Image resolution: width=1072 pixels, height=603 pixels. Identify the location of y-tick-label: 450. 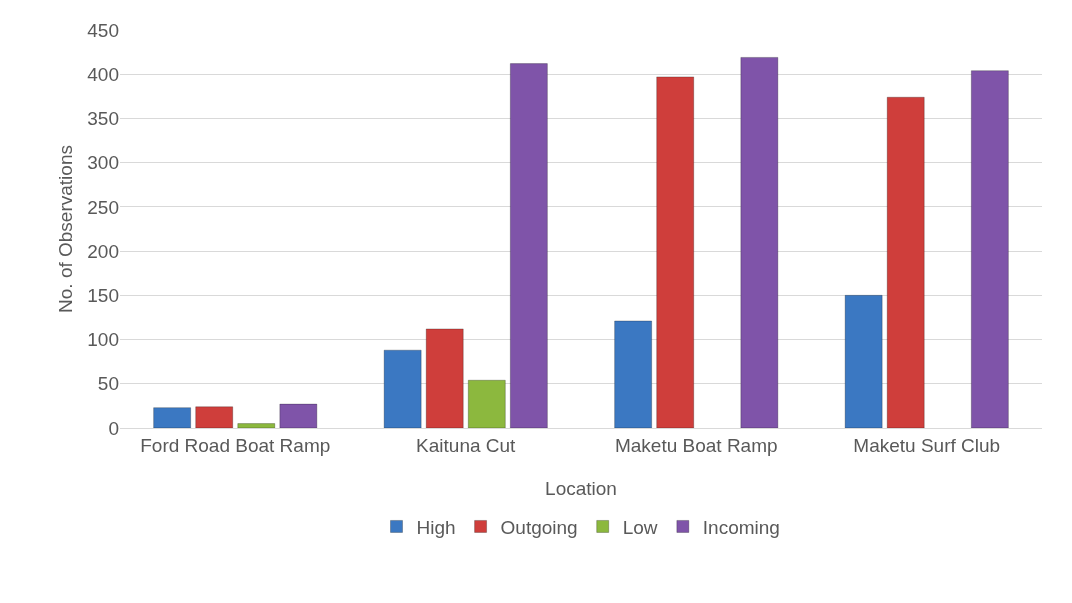
(103, 30).